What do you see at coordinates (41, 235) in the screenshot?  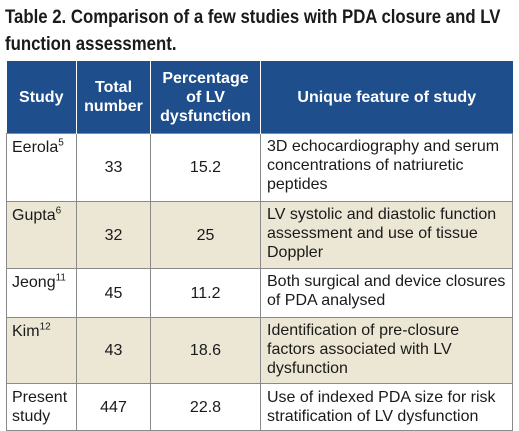 I see `study-cell: Gupta6` at bounding box center [41, 235].